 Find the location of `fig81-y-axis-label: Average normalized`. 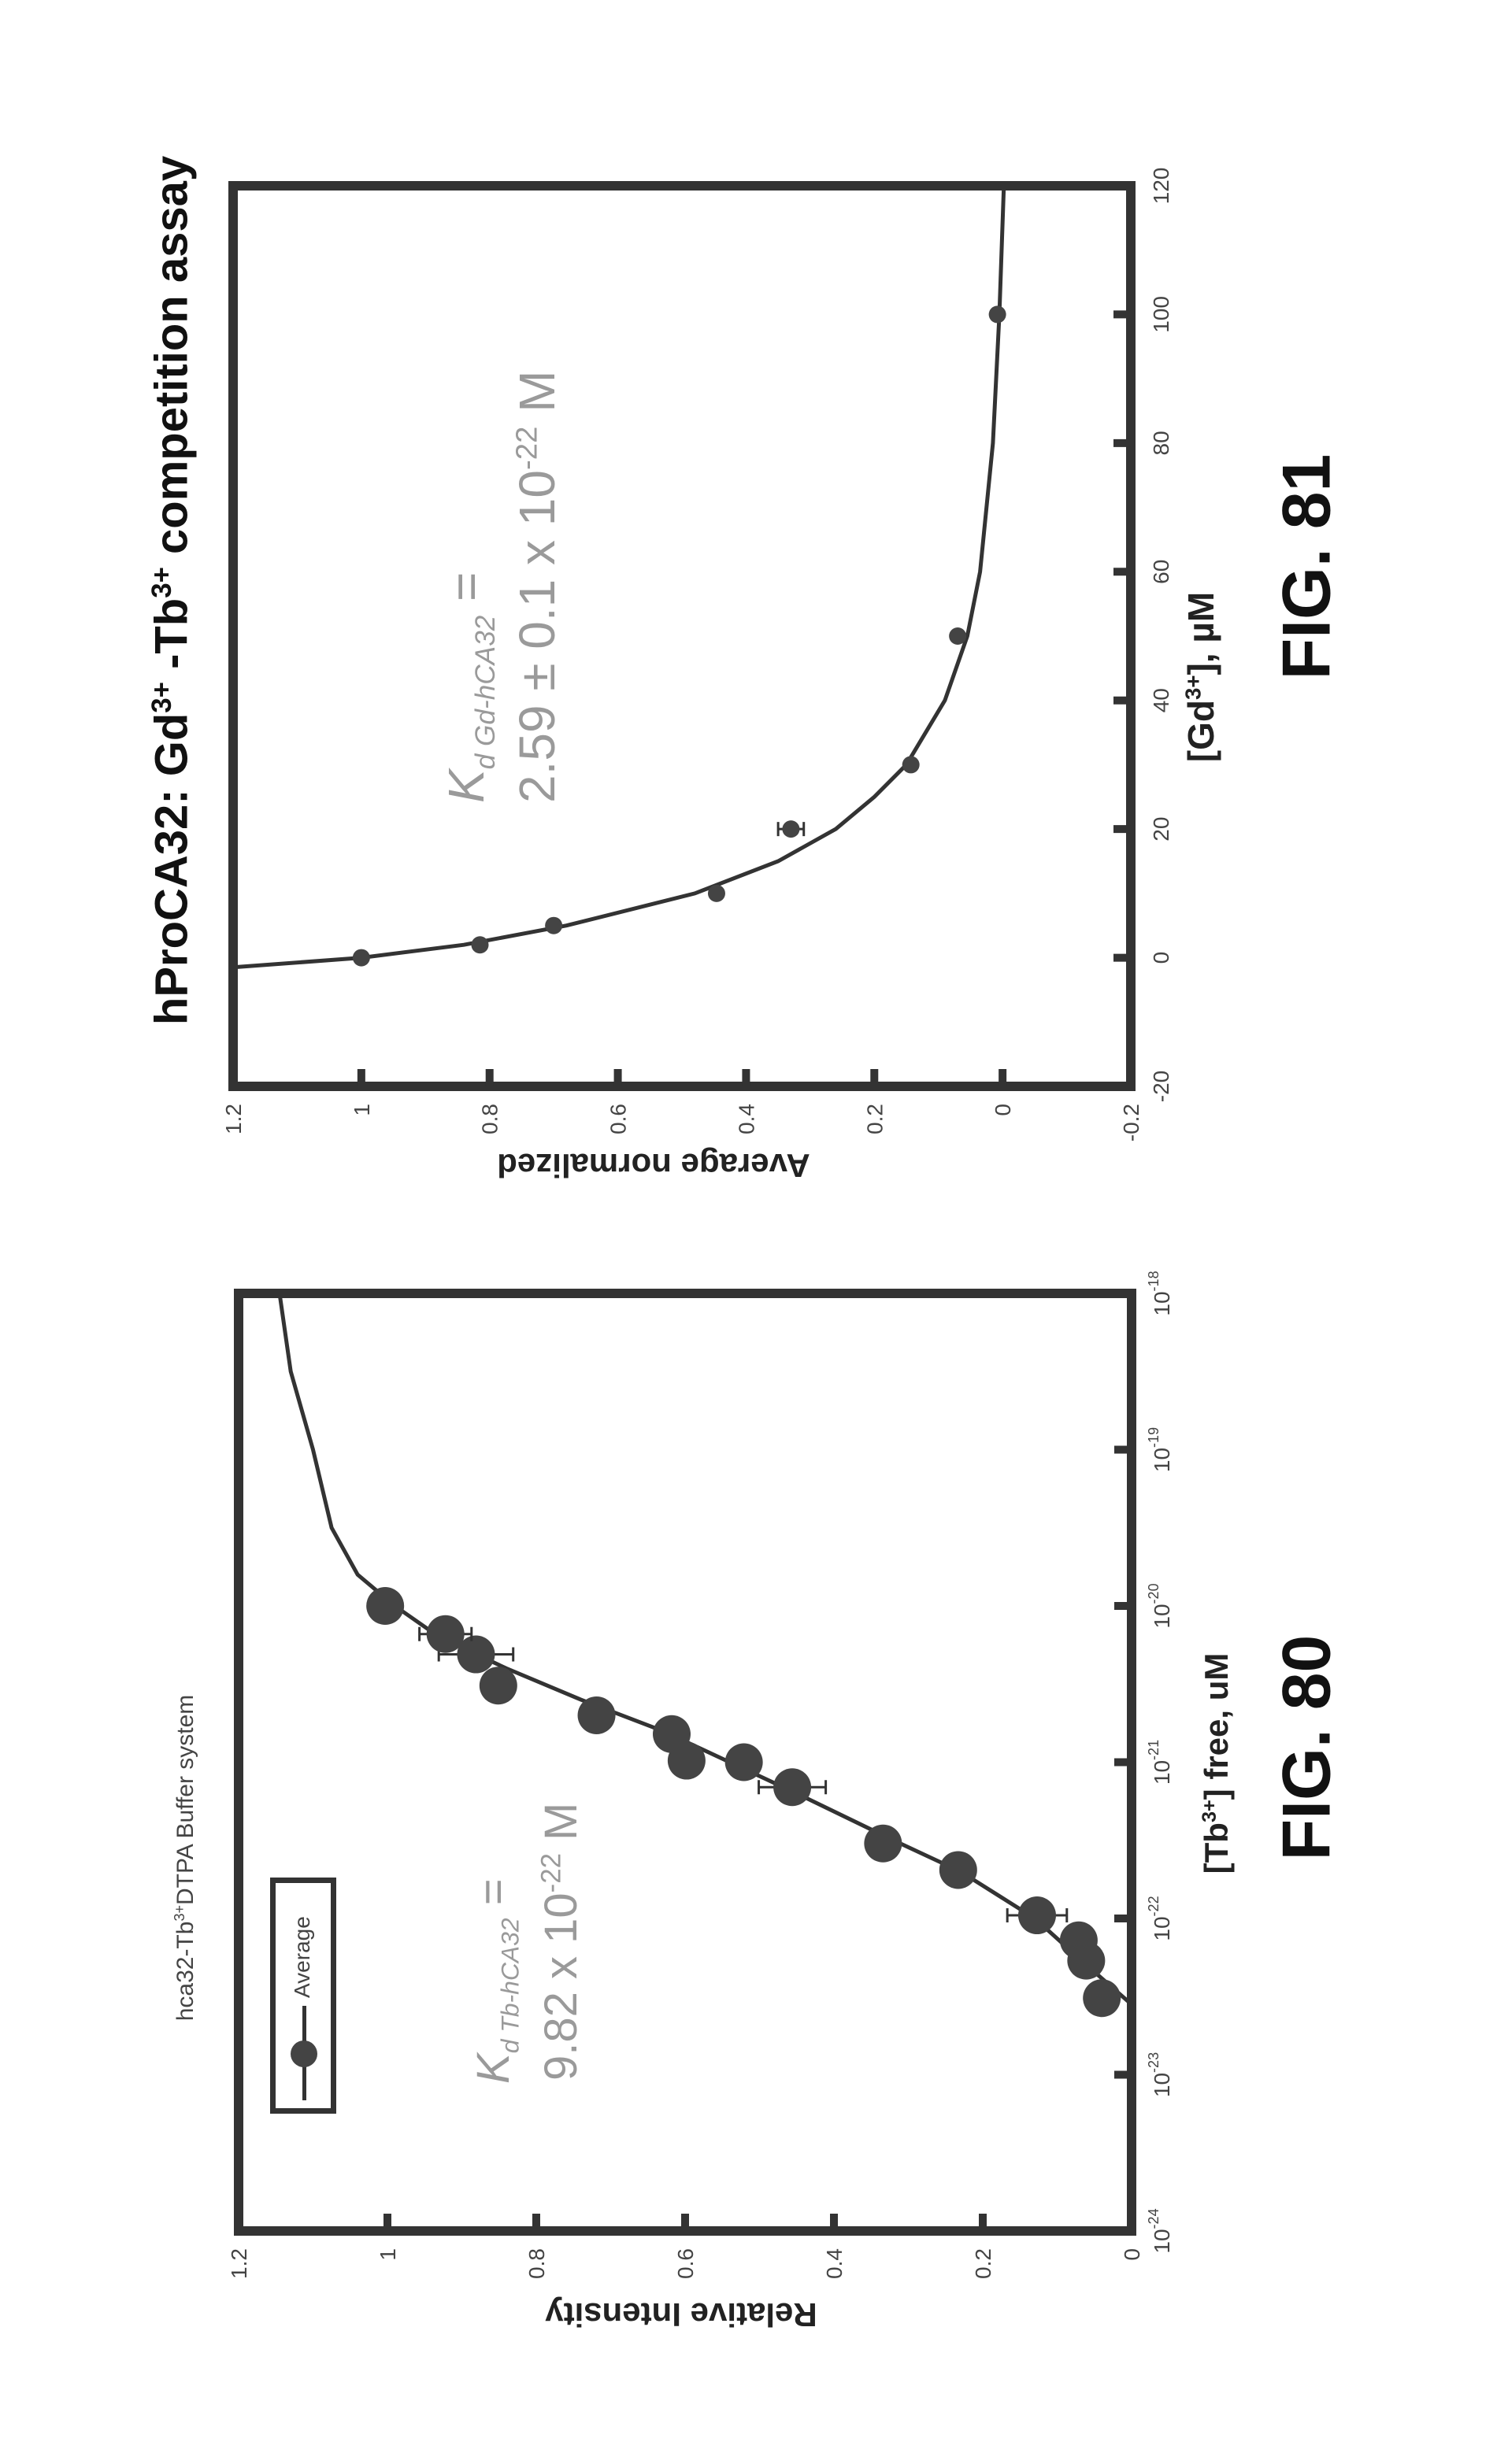

fig81-y-axis-label: Average normalized is located at coordinates (653, 1165).